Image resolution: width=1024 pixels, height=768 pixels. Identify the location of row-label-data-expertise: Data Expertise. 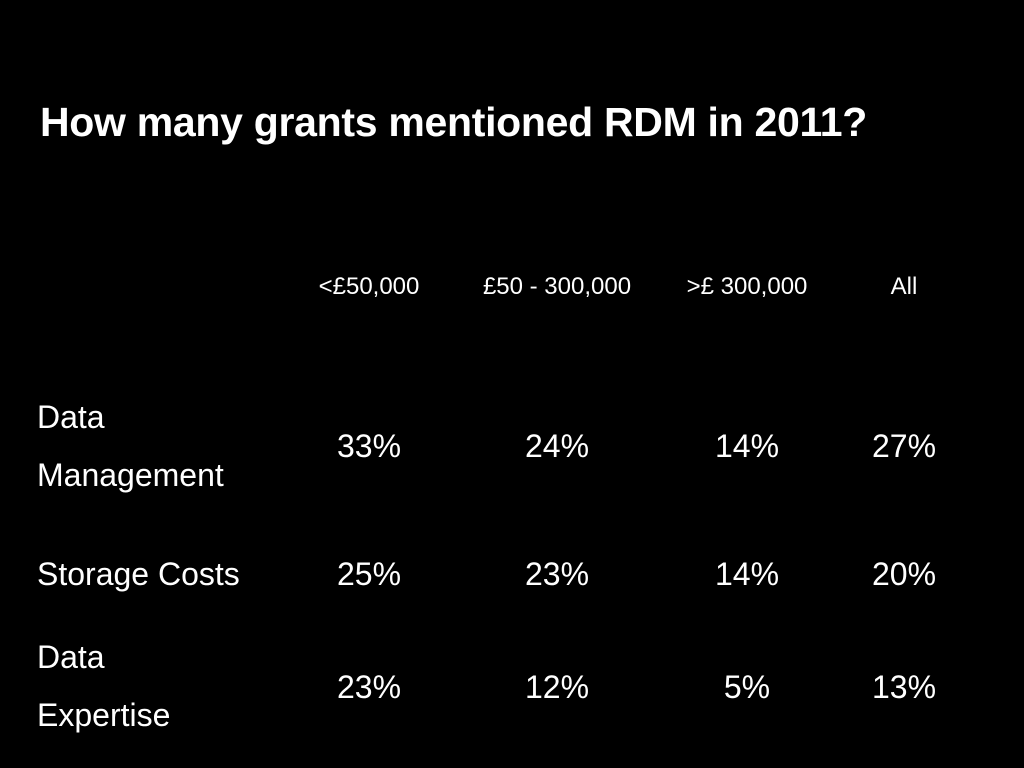
(103, 686).